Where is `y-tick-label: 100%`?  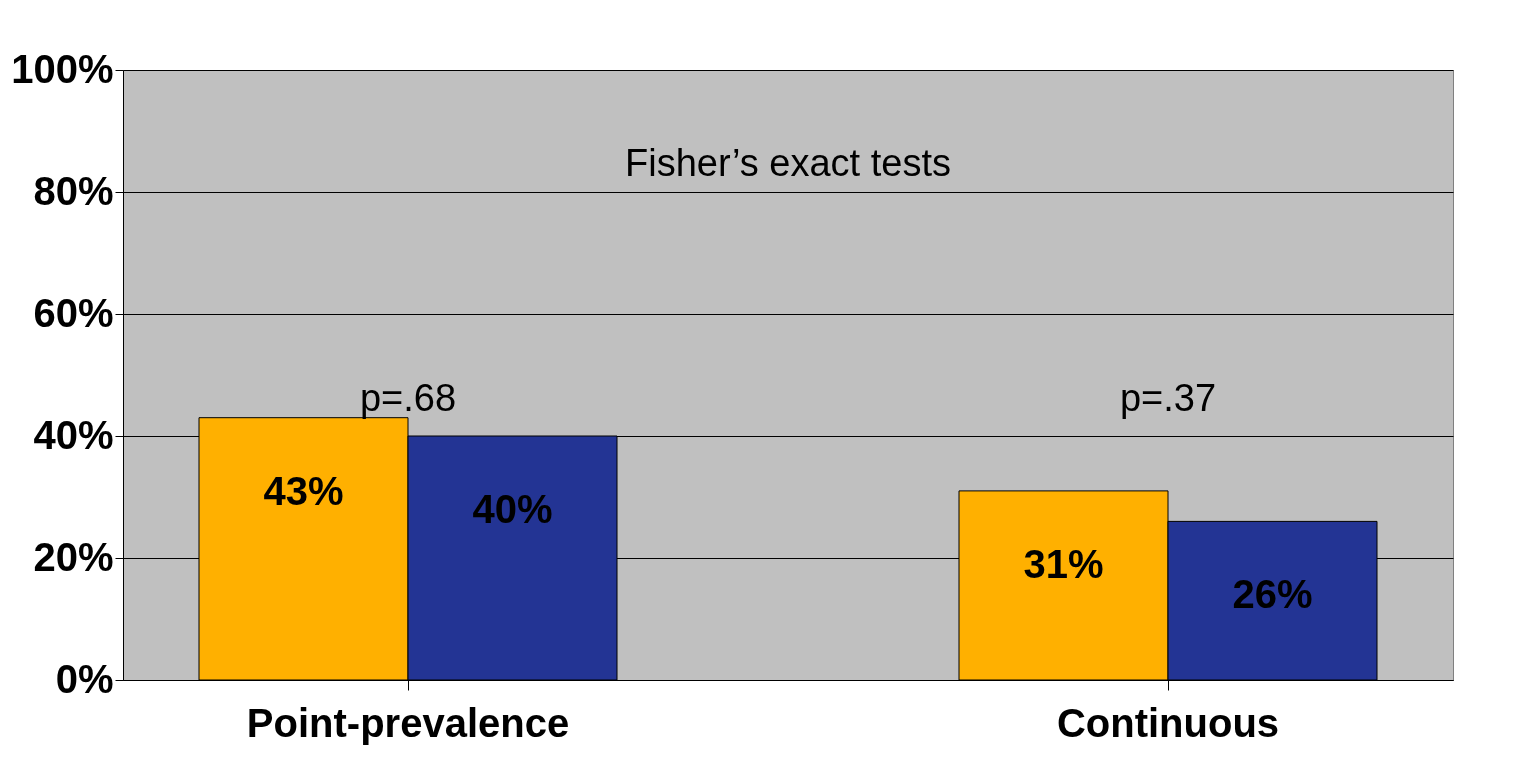 y-tick-label: 100% is located at coordinates (62, 68).